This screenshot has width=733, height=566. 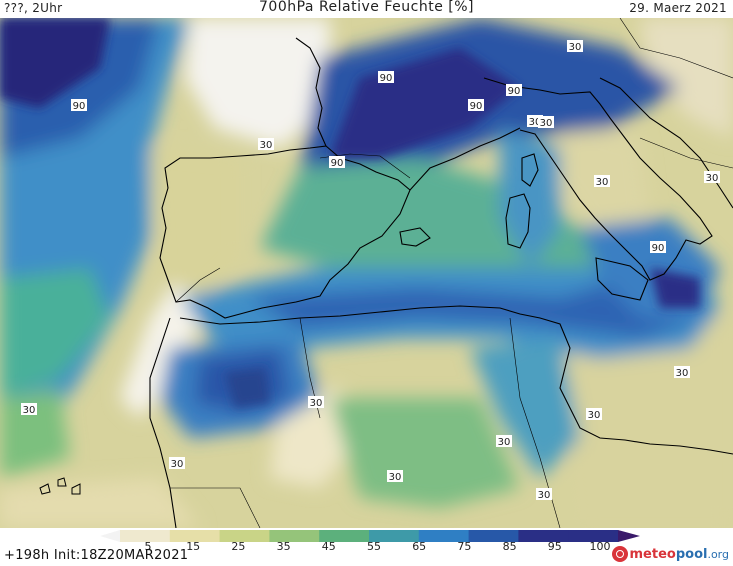 What do you see at coordinates (629, 536) in the screenshot?
I see `colorbar-high-arrow` at bounding box center [629, 536].